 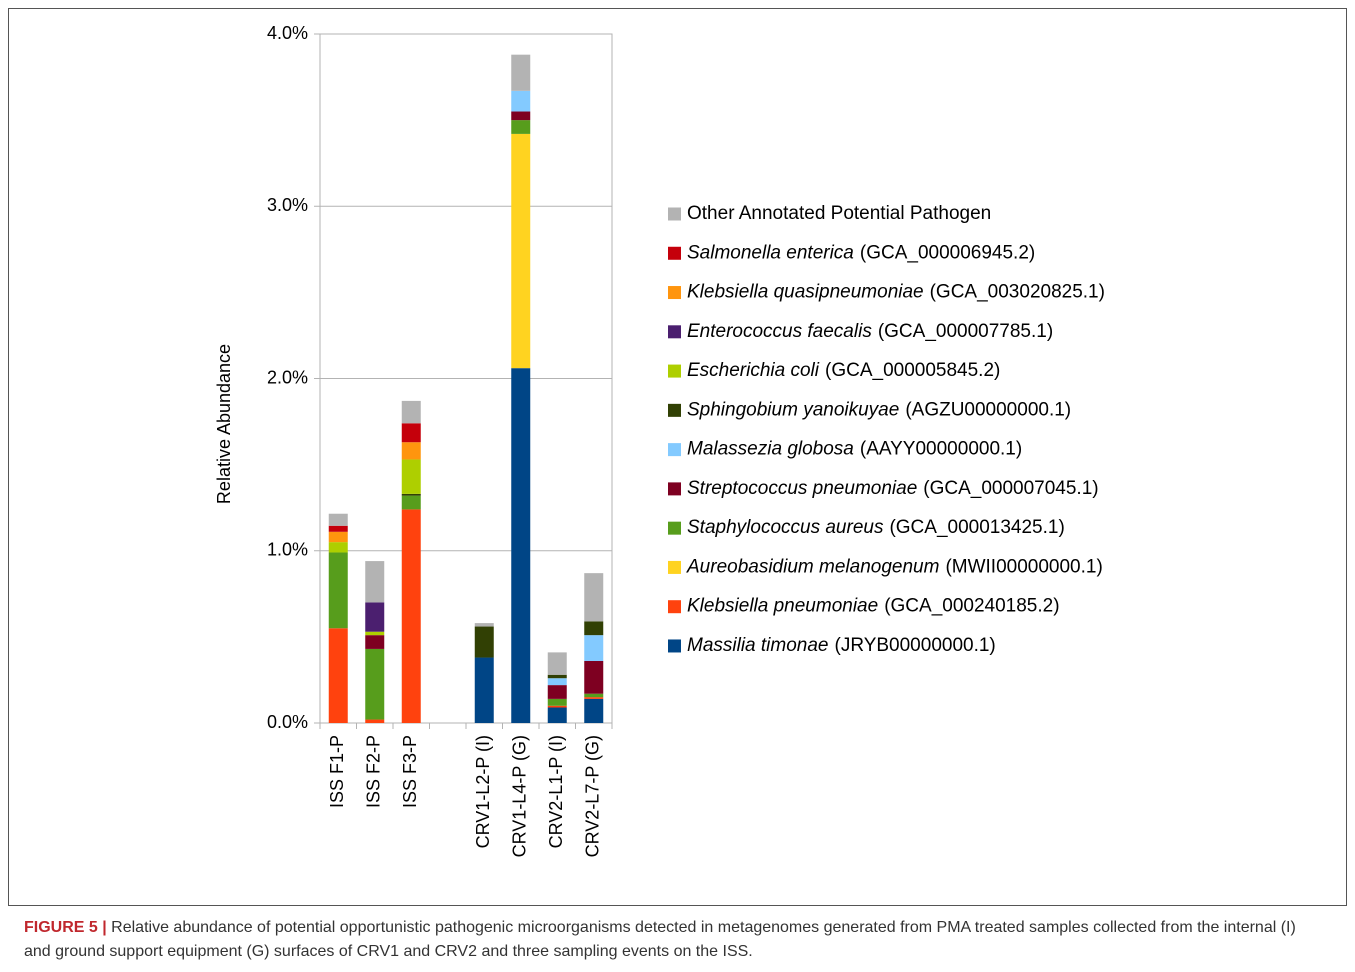 I want to click on caption-label: FIGURE 5 |, so click(x=65, y=927).